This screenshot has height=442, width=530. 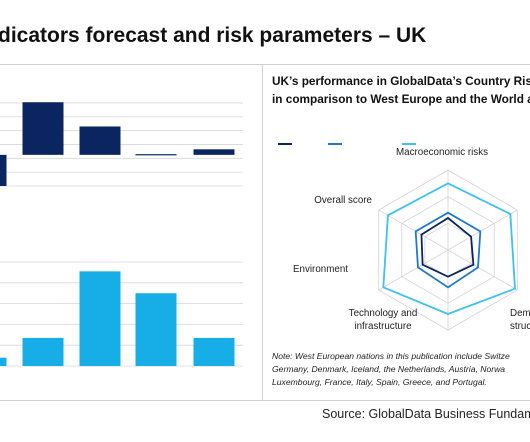 I want to click on radar-axis-label: structu, so click(x=520, y=326).